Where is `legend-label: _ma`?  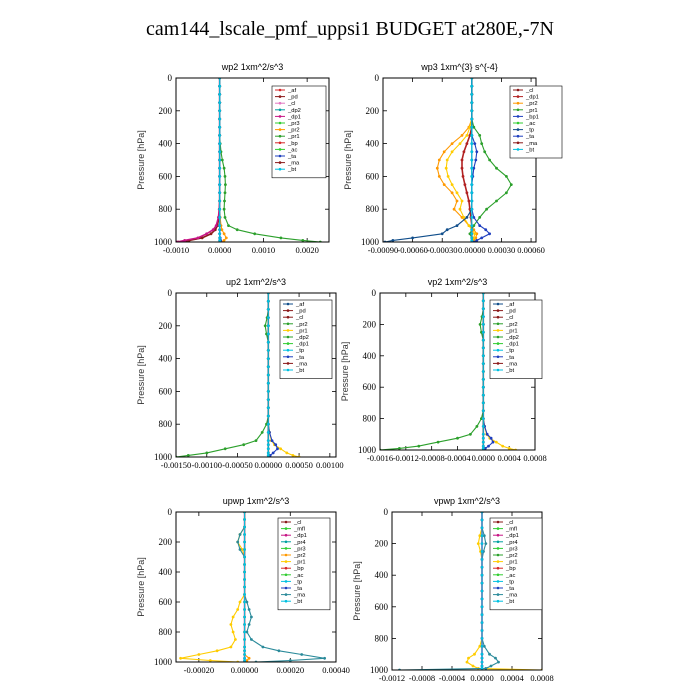 legend-label: _ma is located at coordinates (511, 596).